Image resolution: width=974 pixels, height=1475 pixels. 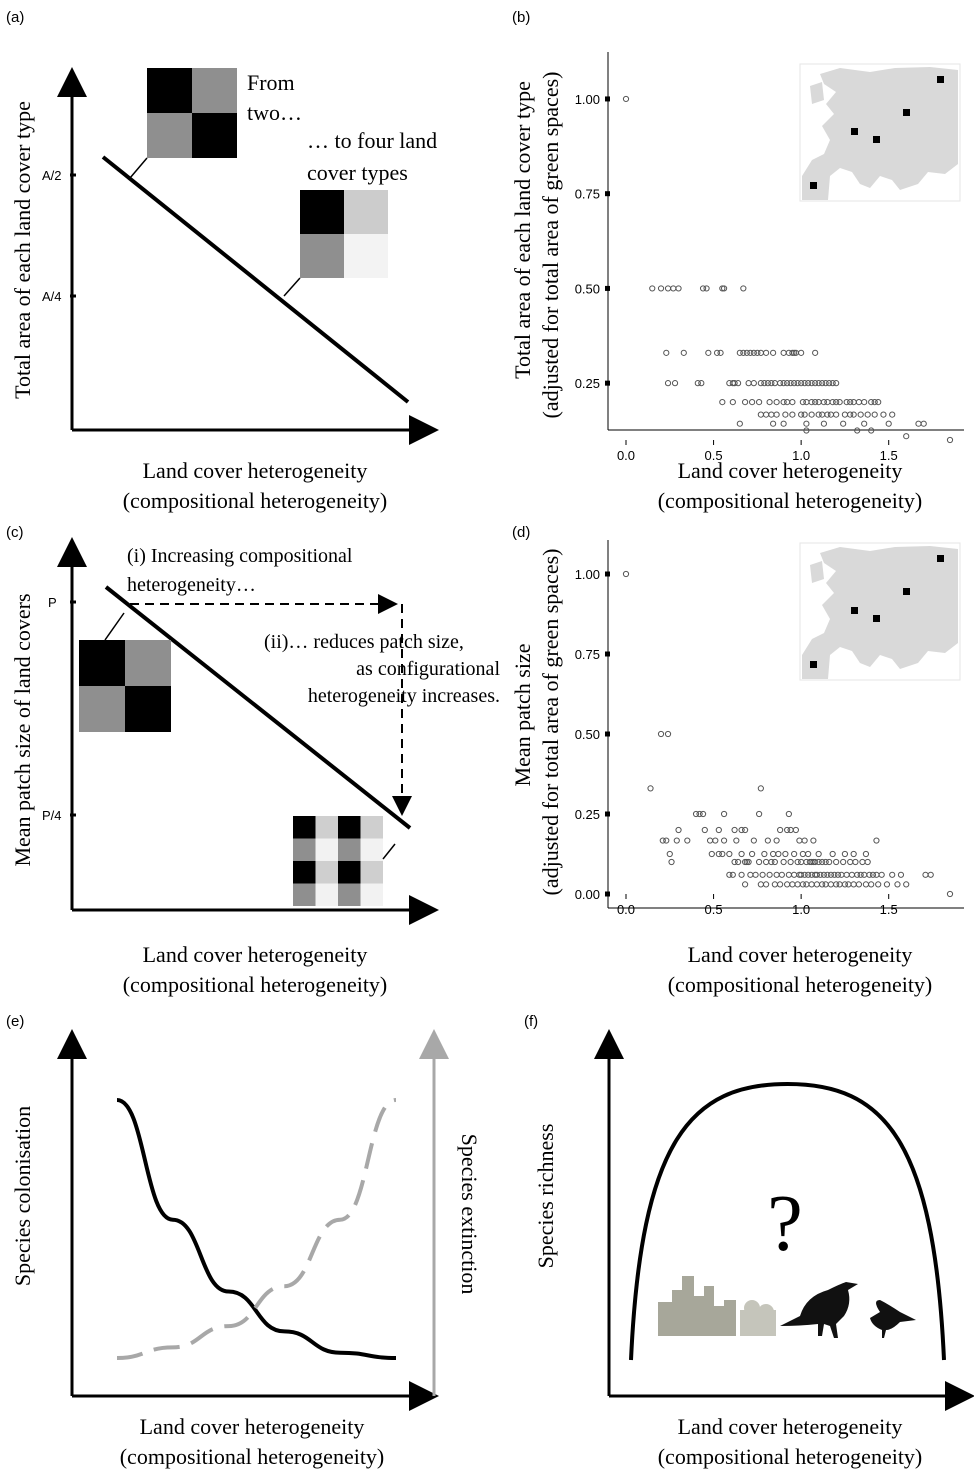 I want to click on panel-e-colonisation-curve, so click(x=256, y=1229).